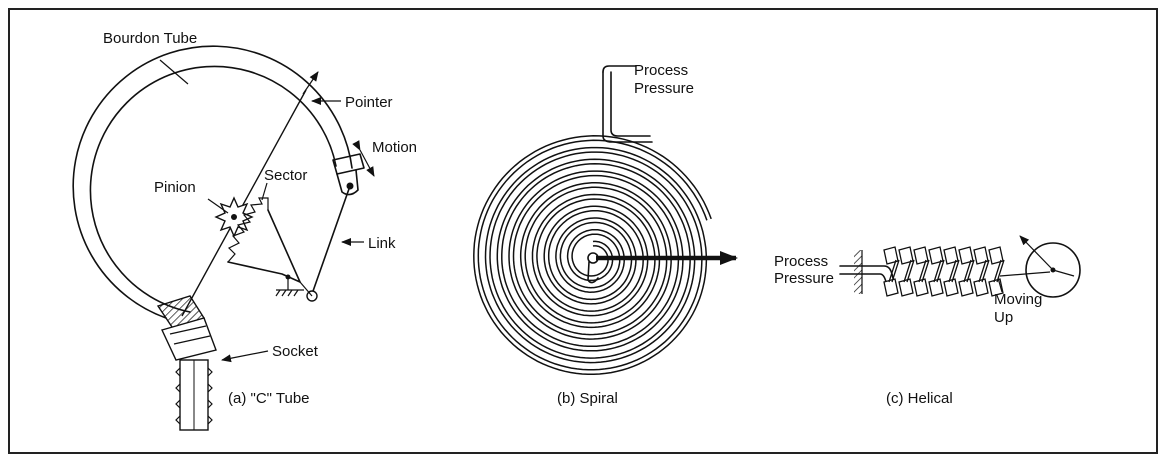 This screenshot has height=467, width=1166. I want to click on helical-wall, so click(858, 272).